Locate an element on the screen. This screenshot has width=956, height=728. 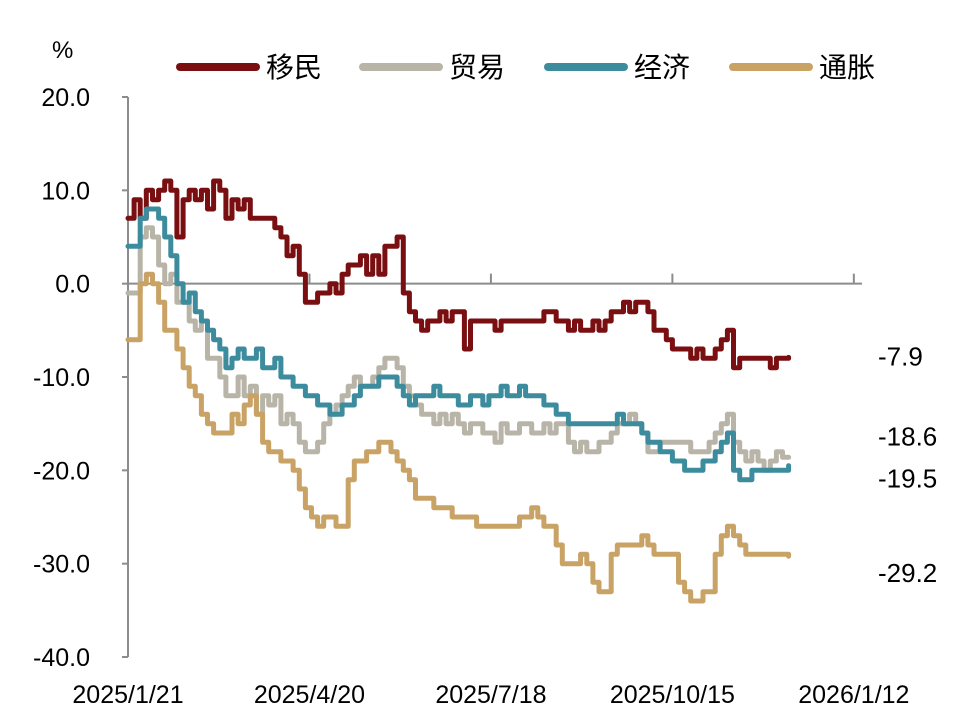
x-tick-label: 2025/7/18 is located at coordinates (490, 695).